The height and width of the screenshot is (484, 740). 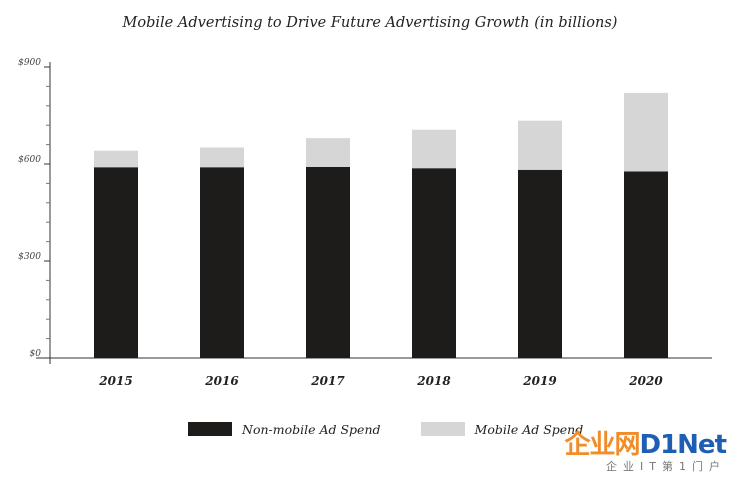 What do you see at coordinates (666, 466) in the screenshot?
I see `watermark-subtitle: 企业IT第1门户` at bounding box center [666, 466].